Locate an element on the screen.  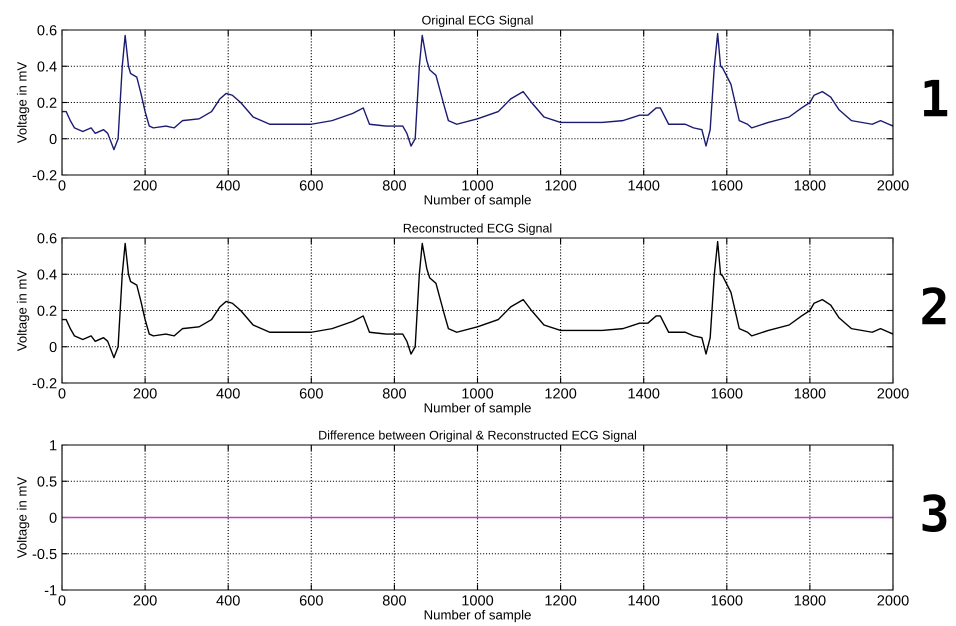
y-tick-label: 0.5 is located at coordinates (47, 481).